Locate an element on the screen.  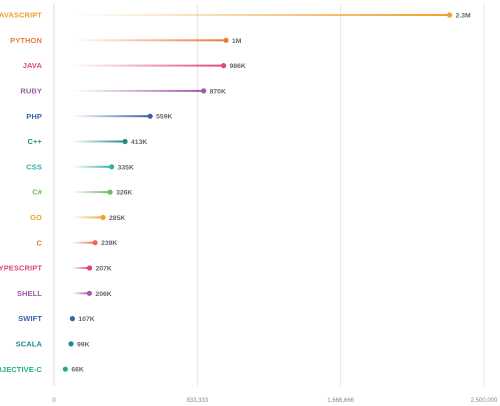
bar-dot-javascript is located at coordinates (450, 15).